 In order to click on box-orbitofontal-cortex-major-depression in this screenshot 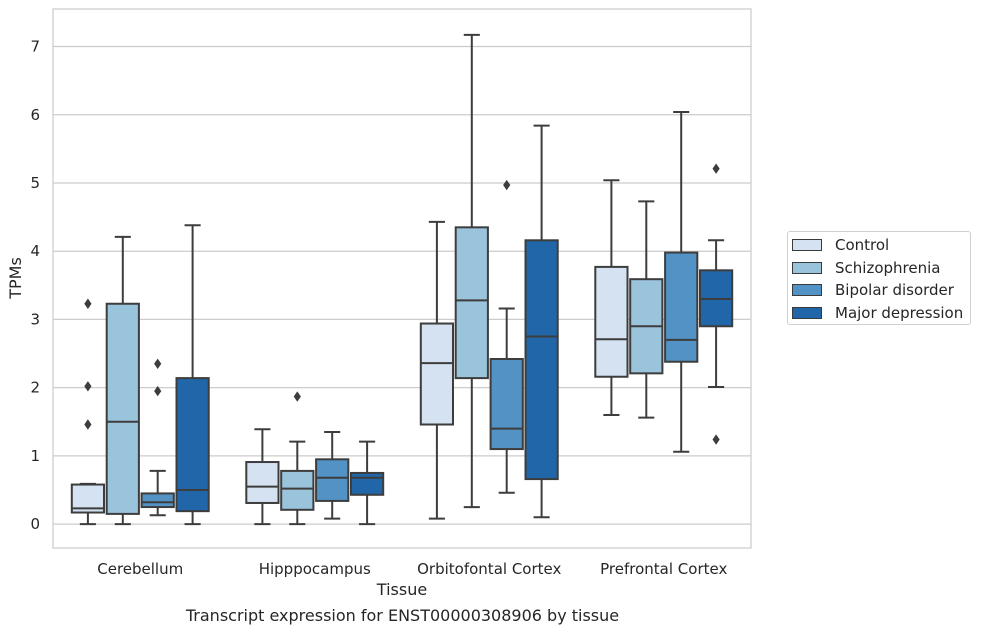, I will do `click(541, 321)`.